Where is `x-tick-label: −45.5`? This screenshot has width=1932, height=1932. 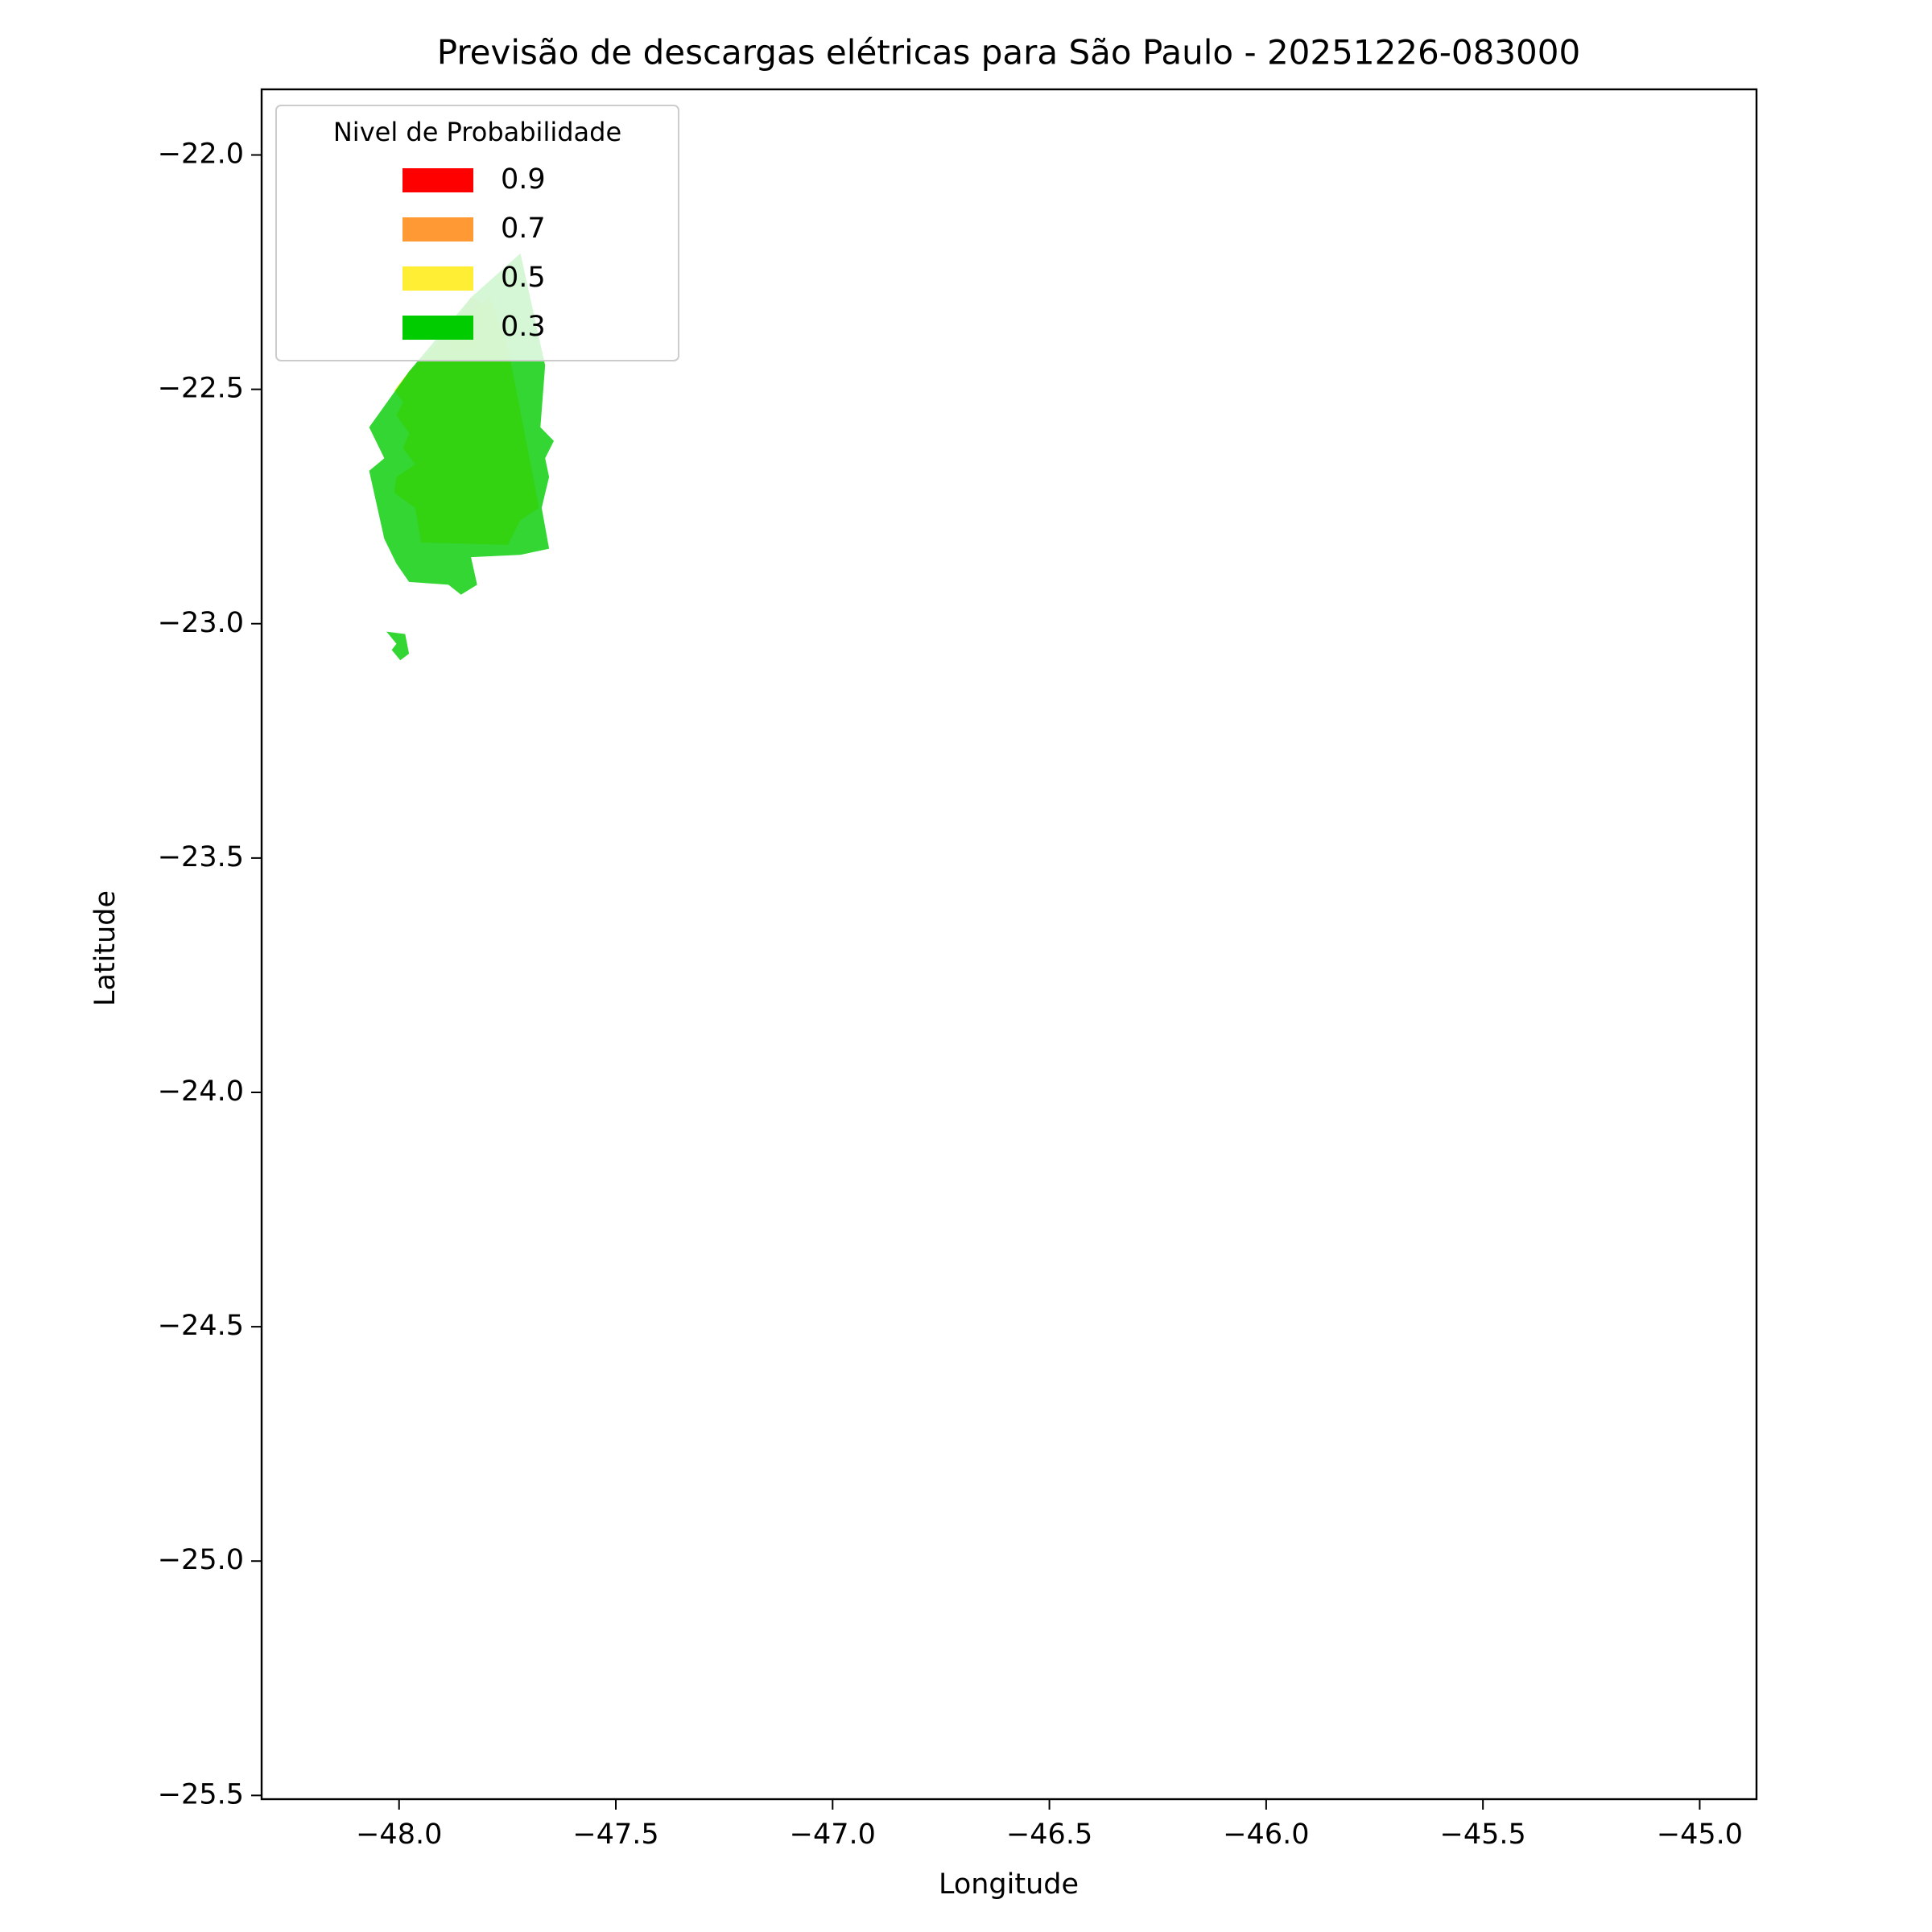
x-tick-label: −45.5 is located at coordinates (1483, 1834).